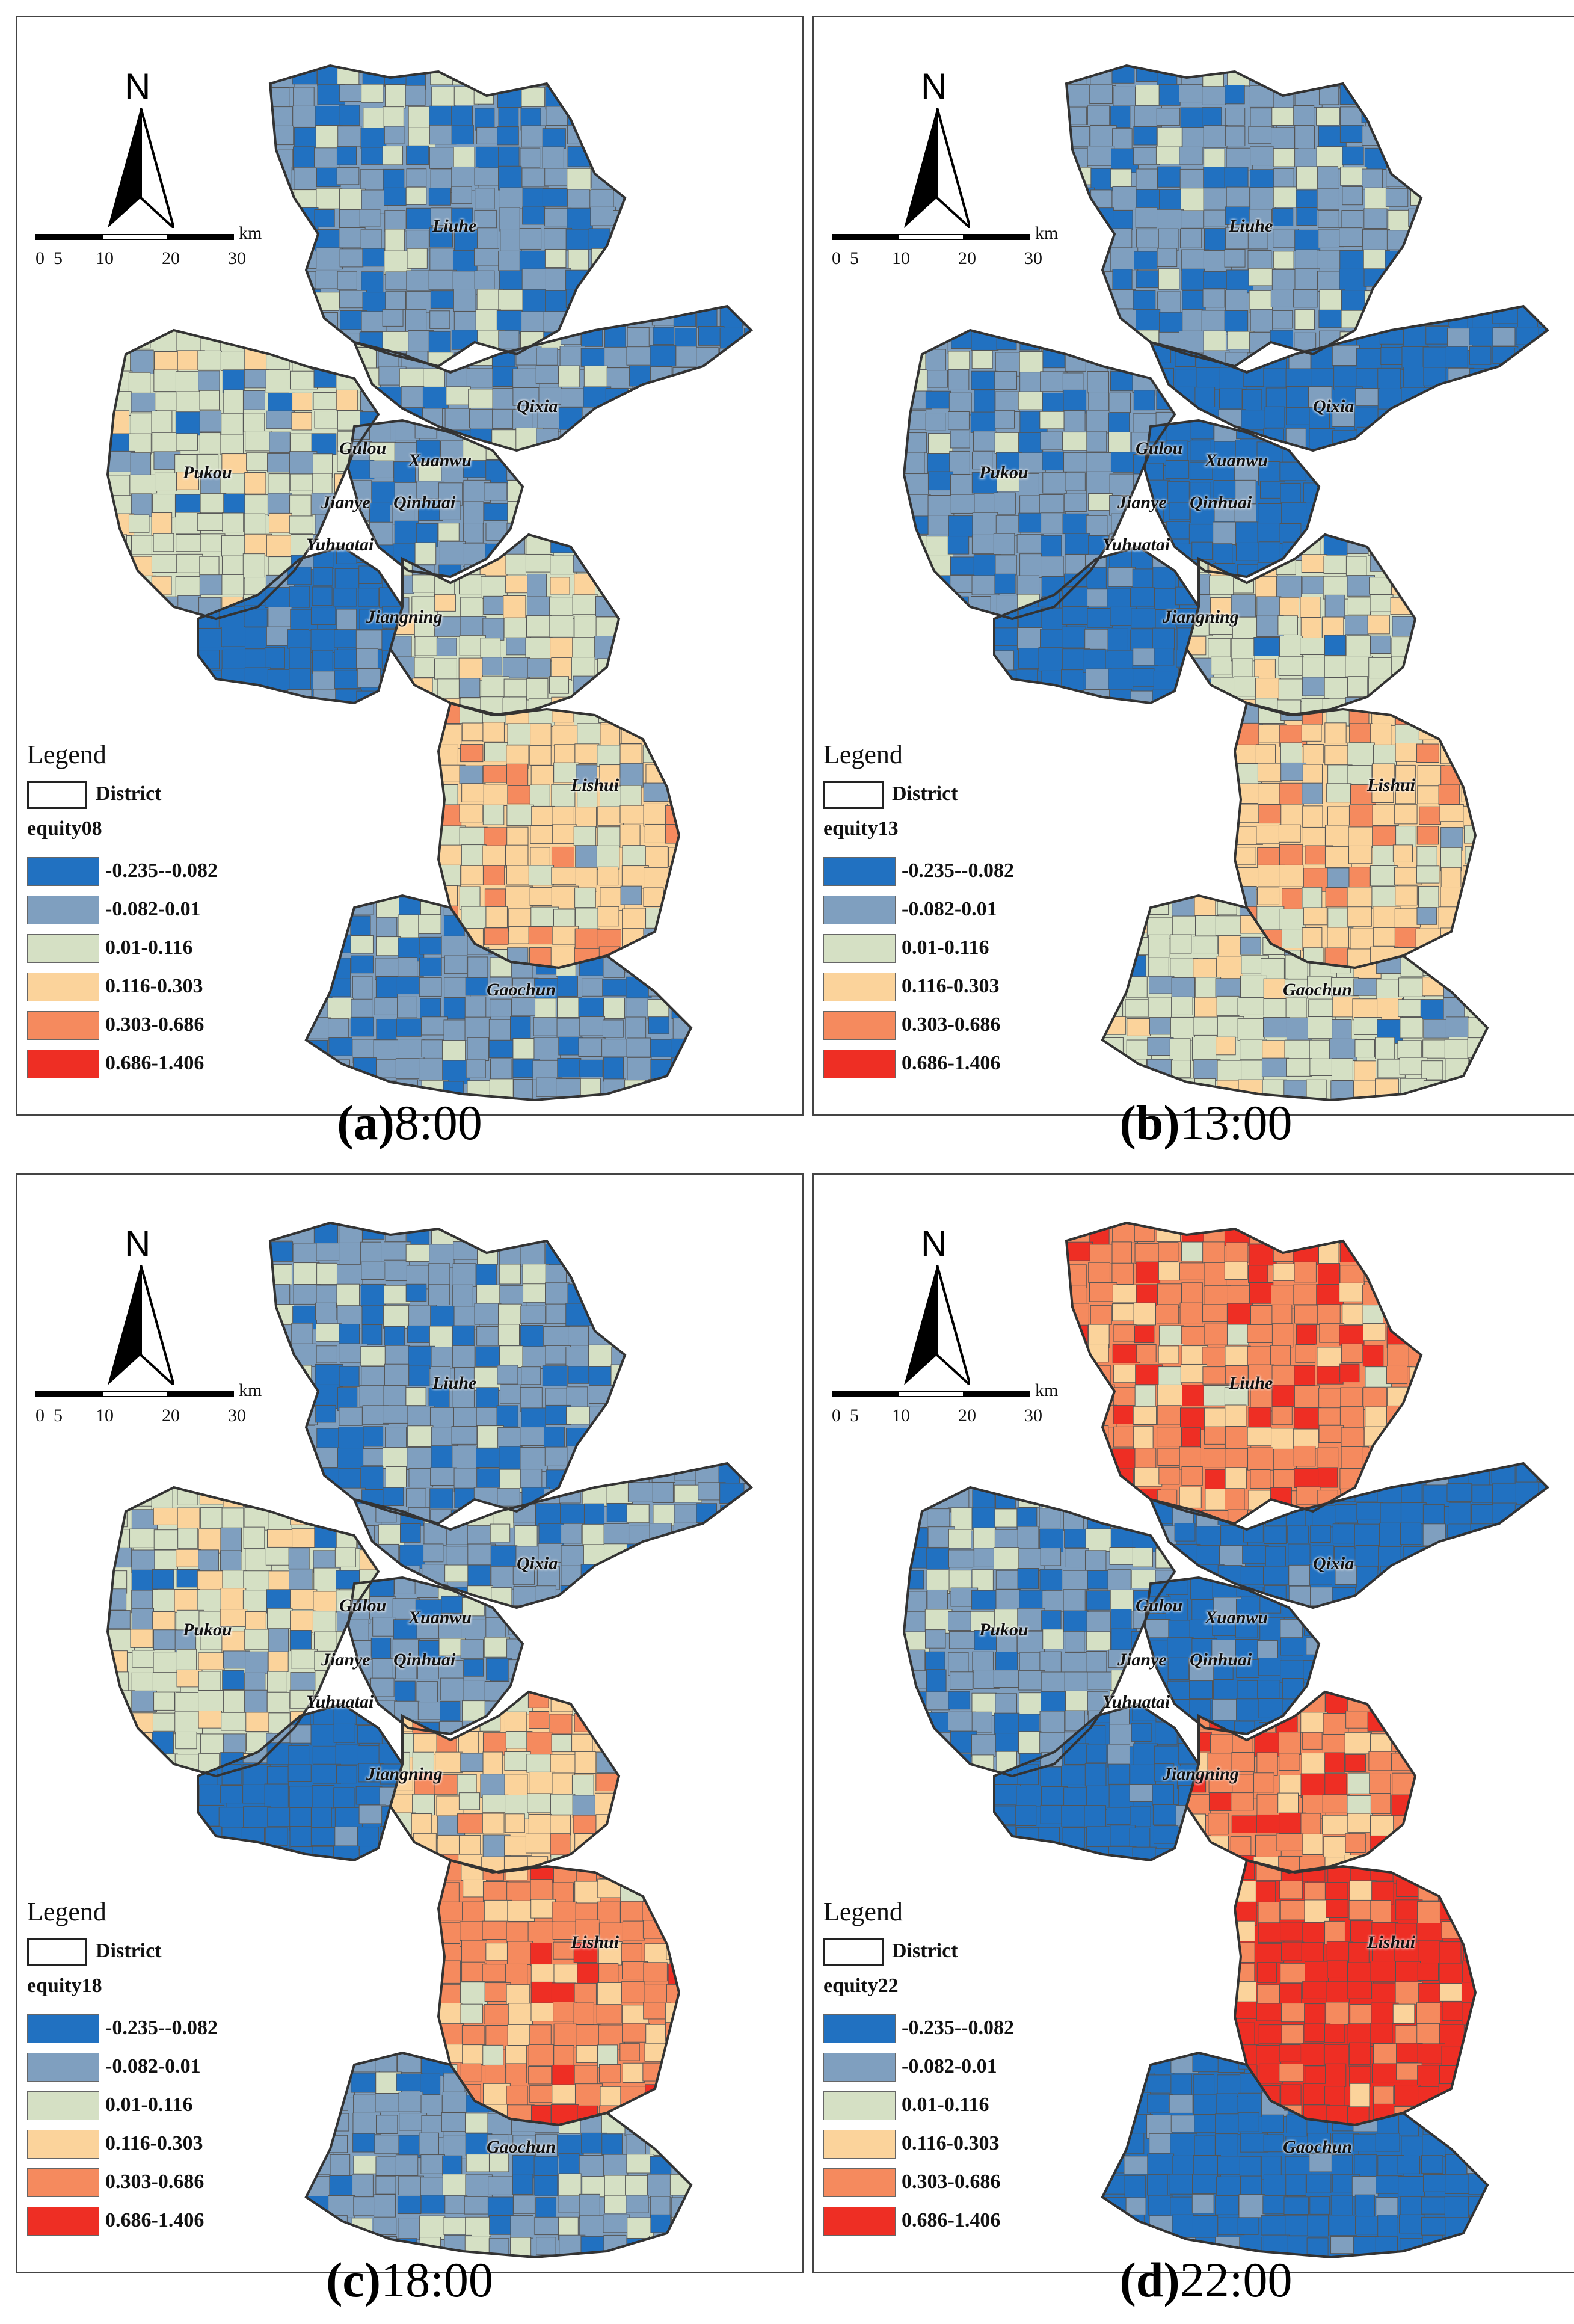 The width and height of the screenshot is (1574, 2324). What do you see at coordinates (1149, 1122) in the screenshot?
I see `caption-letter: (b)` at bounding box center [1149, 1122].